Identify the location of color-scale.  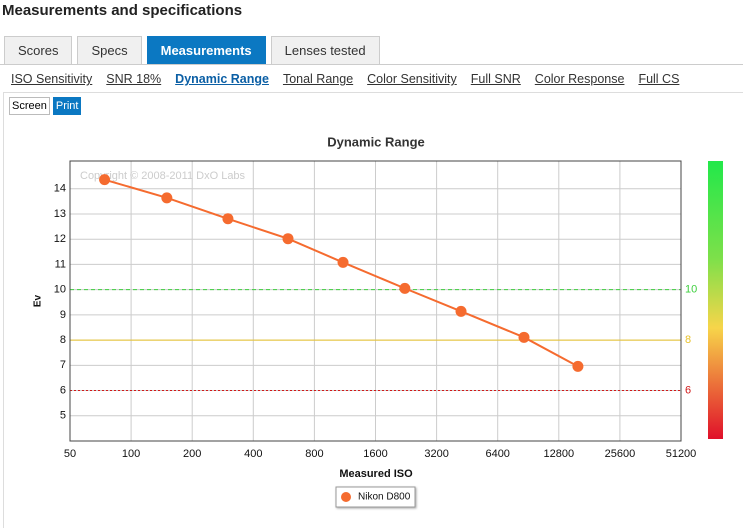
(715, 300).